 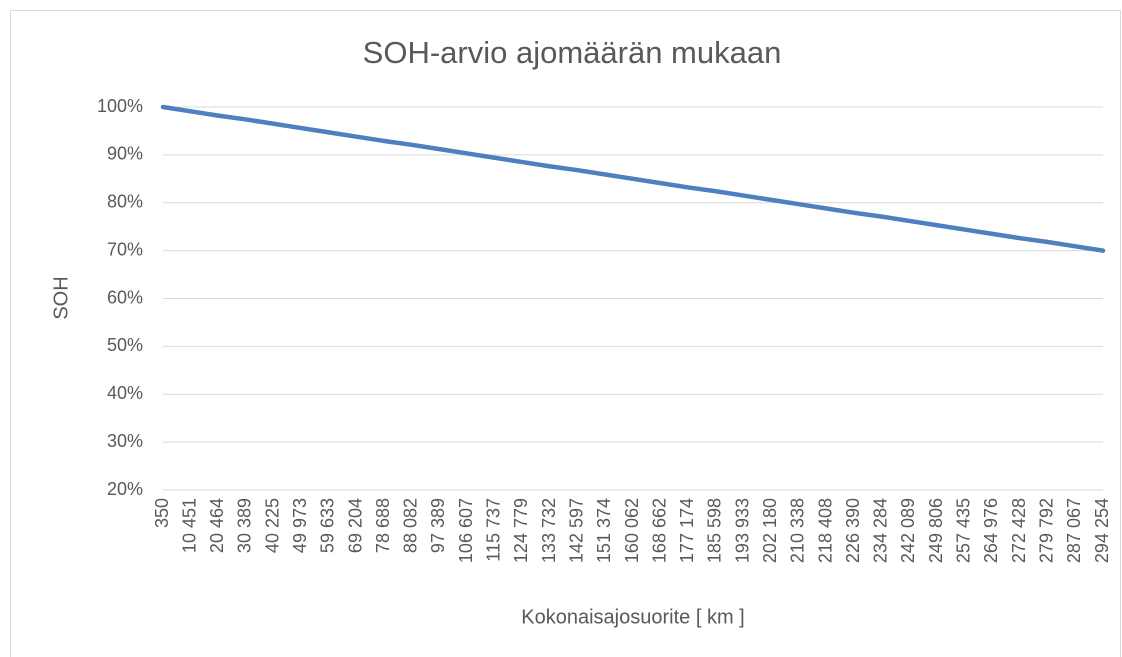 What do you see at coordinates (383, 525) in the screenshot?
I see `x-tick-label: 78 688` at bounding box center [383, 525].